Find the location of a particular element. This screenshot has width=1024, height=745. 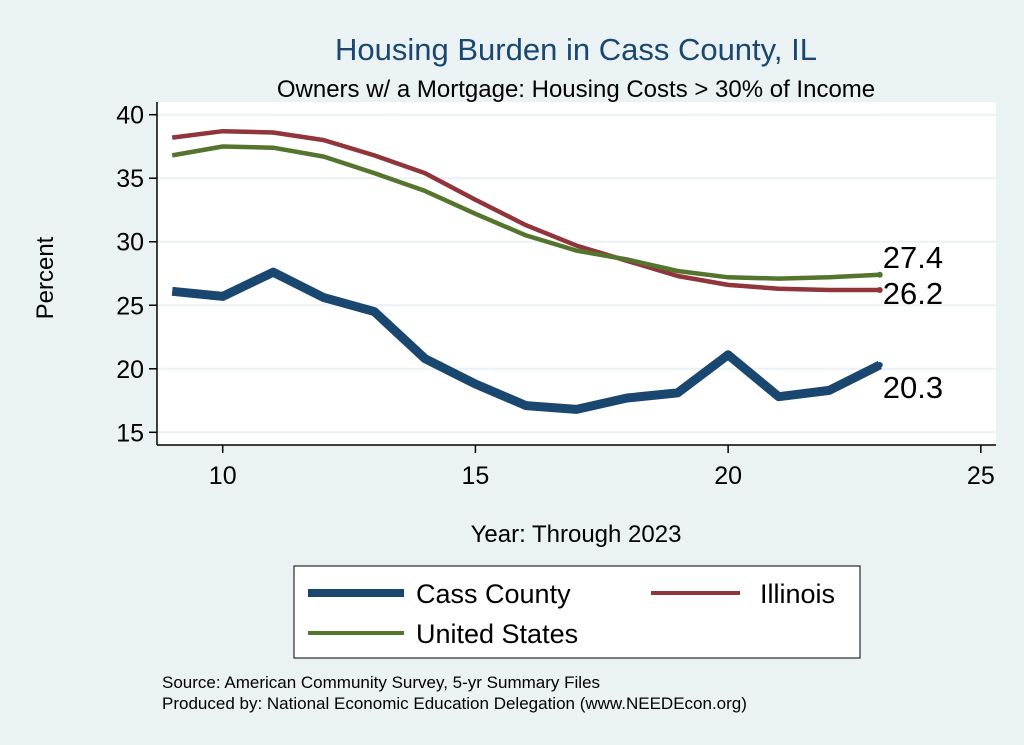

end-point-cass-county is located at coordinates (879, 364).